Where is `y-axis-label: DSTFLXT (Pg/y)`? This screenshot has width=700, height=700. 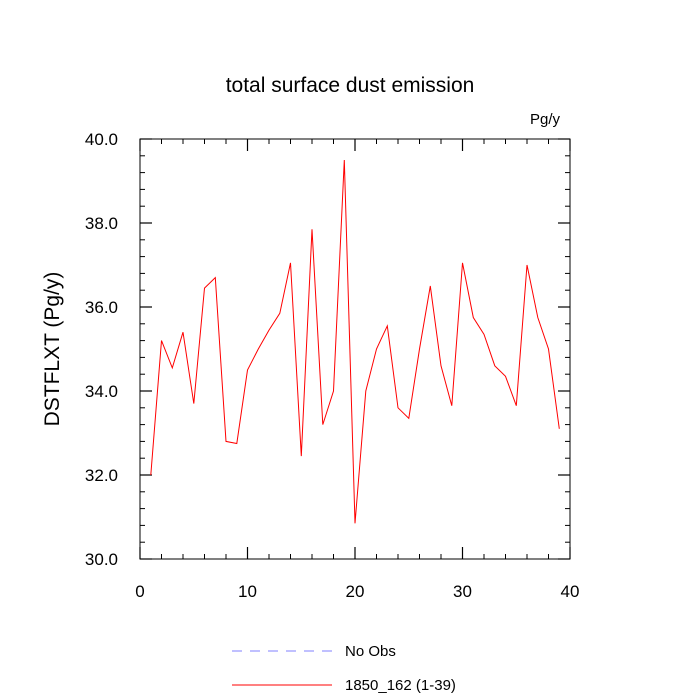
y-axis-label: DSTFLXT (Pg/y) is located at coordinates (52, 349).